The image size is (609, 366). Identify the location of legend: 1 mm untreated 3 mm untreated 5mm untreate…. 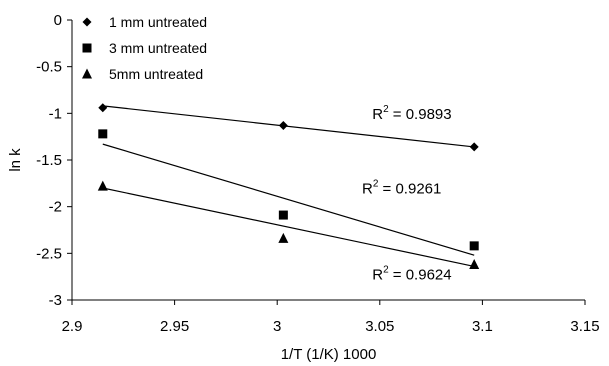
(144, 48).